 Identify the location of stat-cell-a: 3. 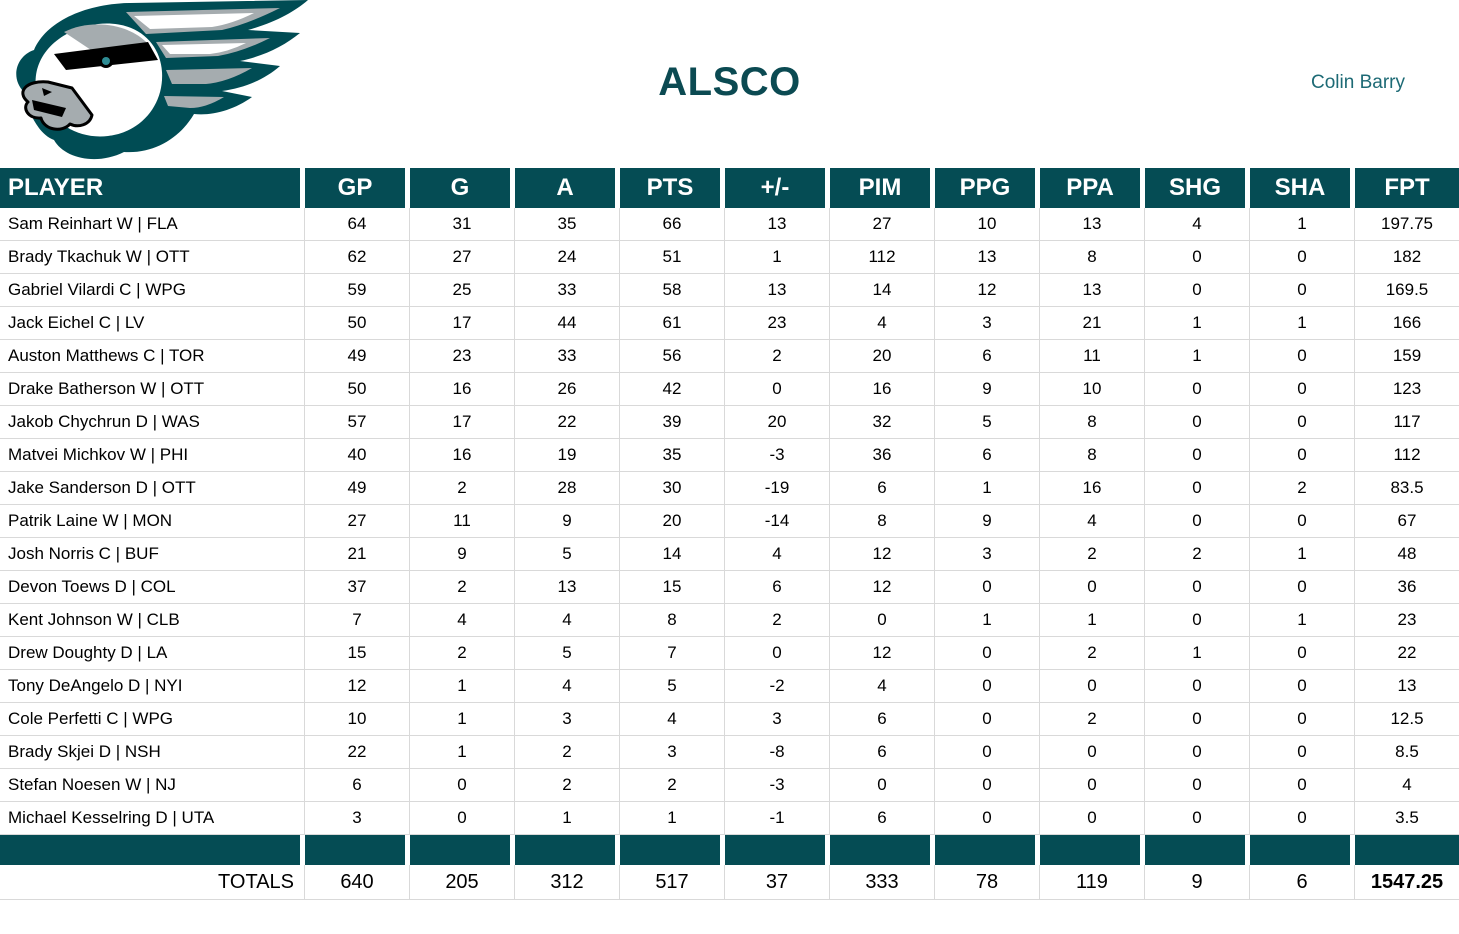
(567, 719).